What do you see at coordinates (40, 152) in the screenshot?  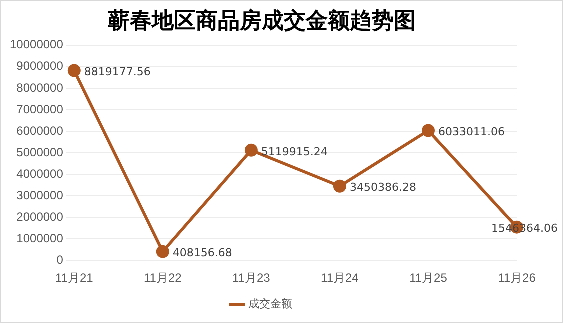 I see `y-tick-label: 5000000` at bounding box center [40, 152].